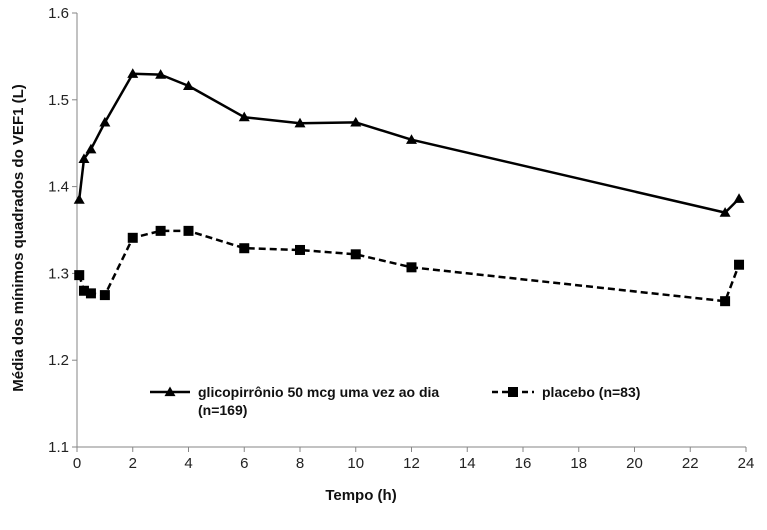 The height and width of the screenshot is (530, 767). I want to click on y-tick-label: 1.3, so click(58, 273).